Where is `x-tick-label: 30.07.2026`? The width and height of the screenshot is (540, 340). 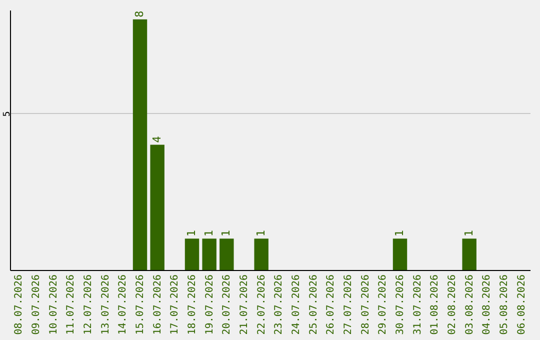 x-tick-label: 30.07.2026 is located at coordinates (400, 304).